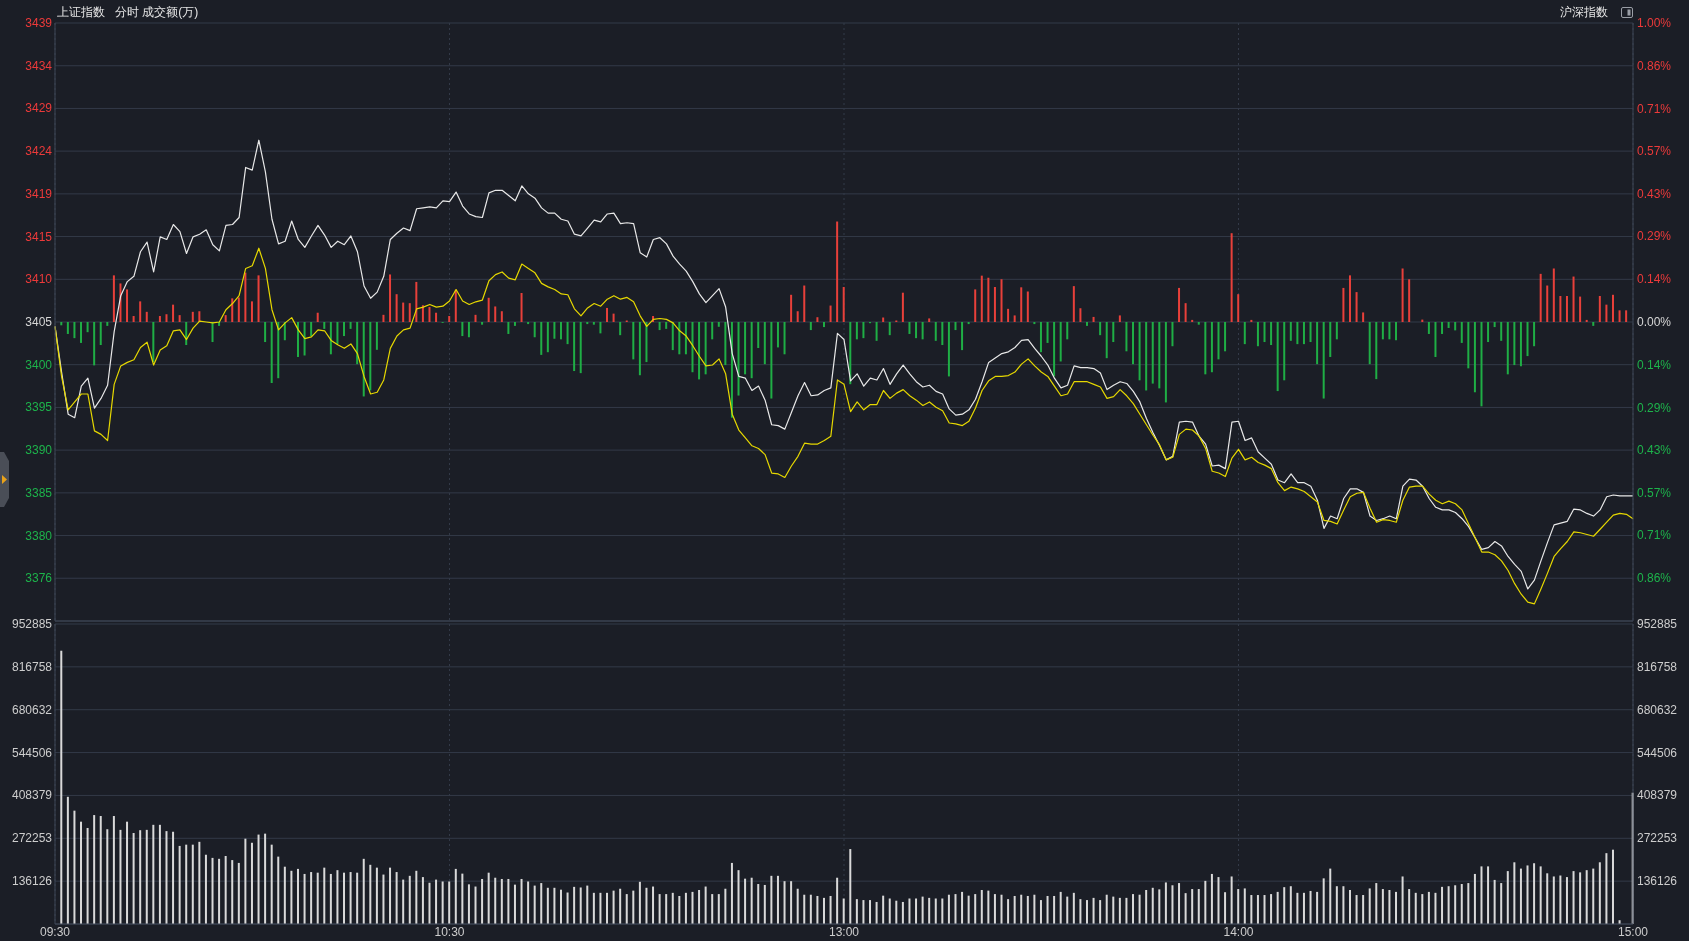  Describe the element at coordinates (39, 236) in the screenshot. I see `y-tick-label: 3415` at that location.